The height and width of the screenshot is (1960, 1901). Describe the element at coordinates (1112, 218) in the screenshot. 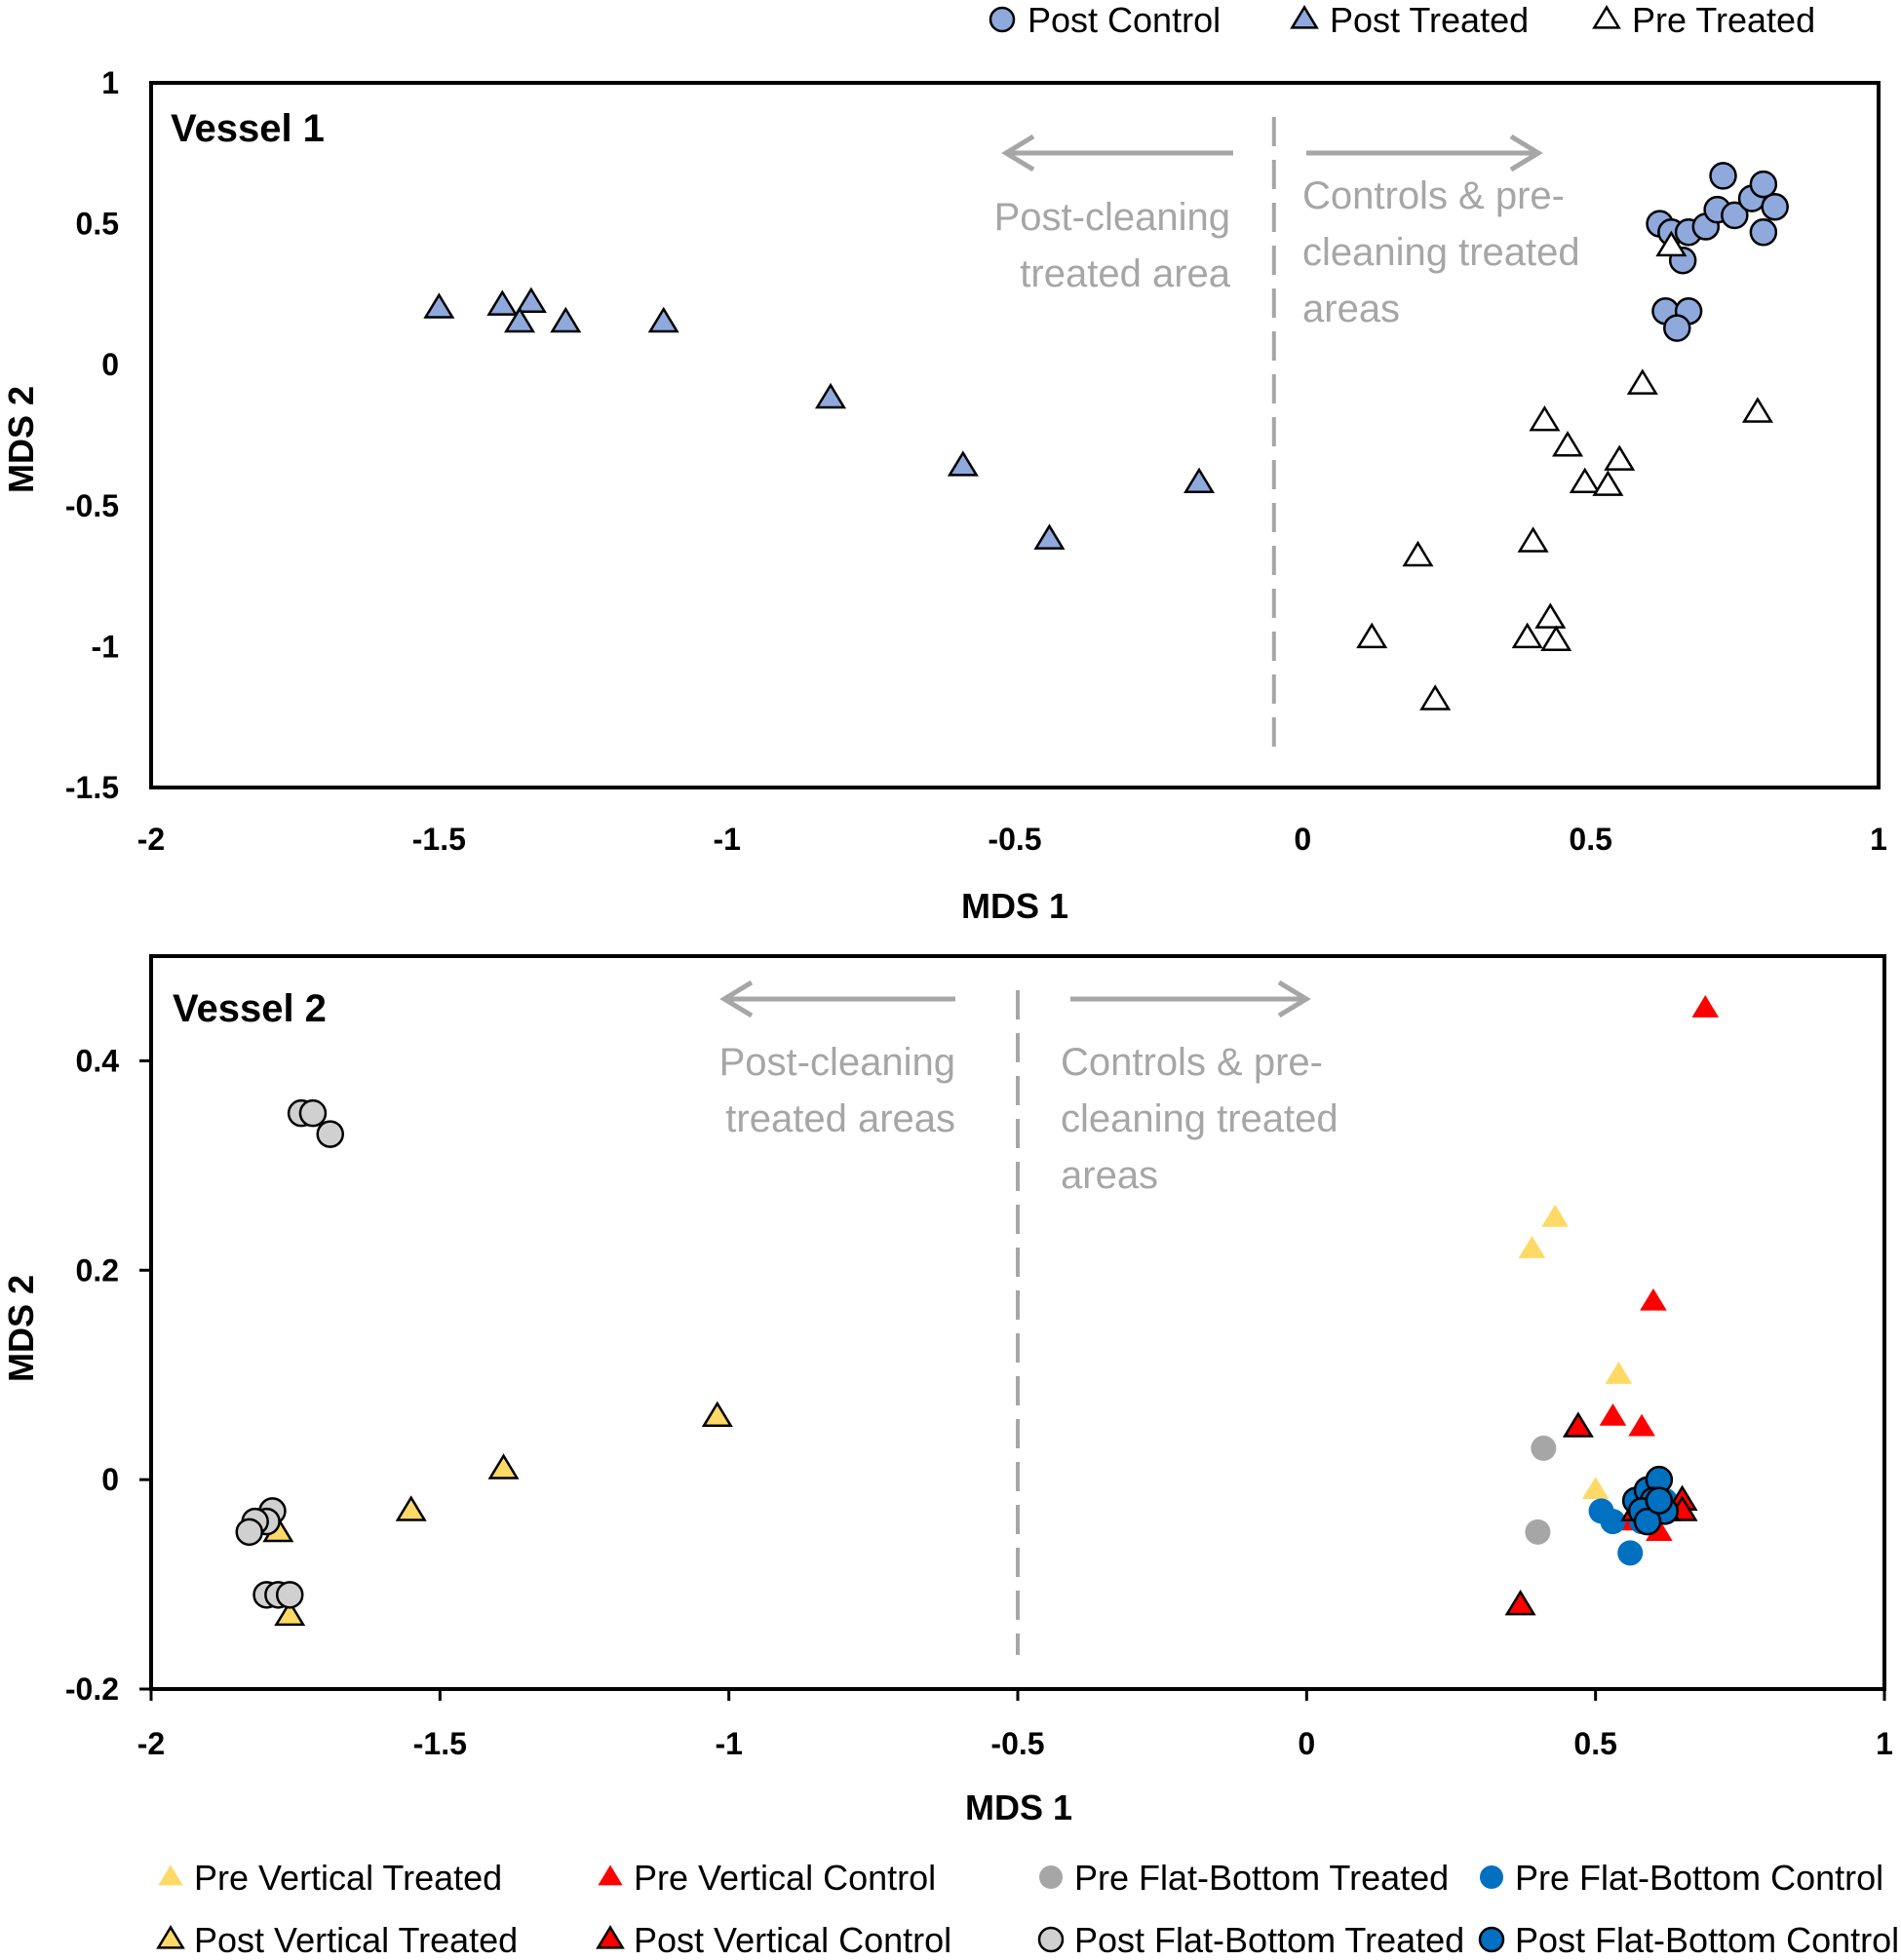

I see `note-left-line1-vessel-1: Post-cleaning` at that location.